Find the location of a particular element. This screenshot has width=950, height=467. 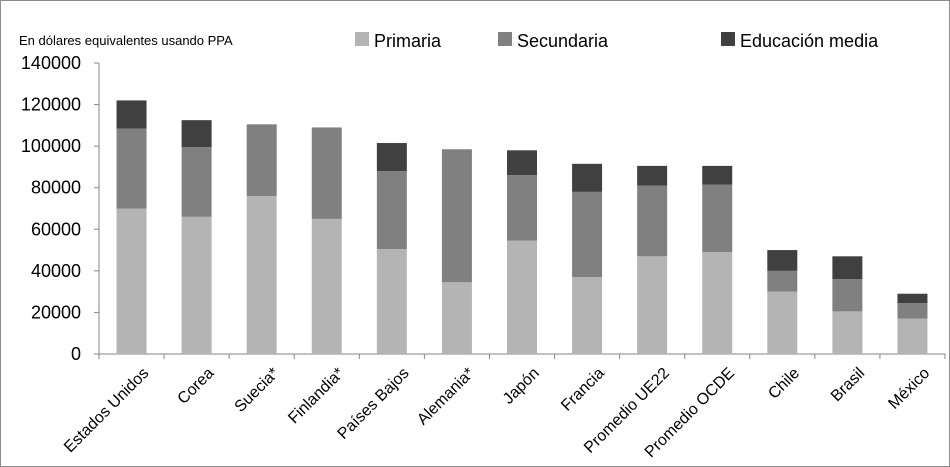

y-tick-label: 20000 is located at coordinates (56, 312).